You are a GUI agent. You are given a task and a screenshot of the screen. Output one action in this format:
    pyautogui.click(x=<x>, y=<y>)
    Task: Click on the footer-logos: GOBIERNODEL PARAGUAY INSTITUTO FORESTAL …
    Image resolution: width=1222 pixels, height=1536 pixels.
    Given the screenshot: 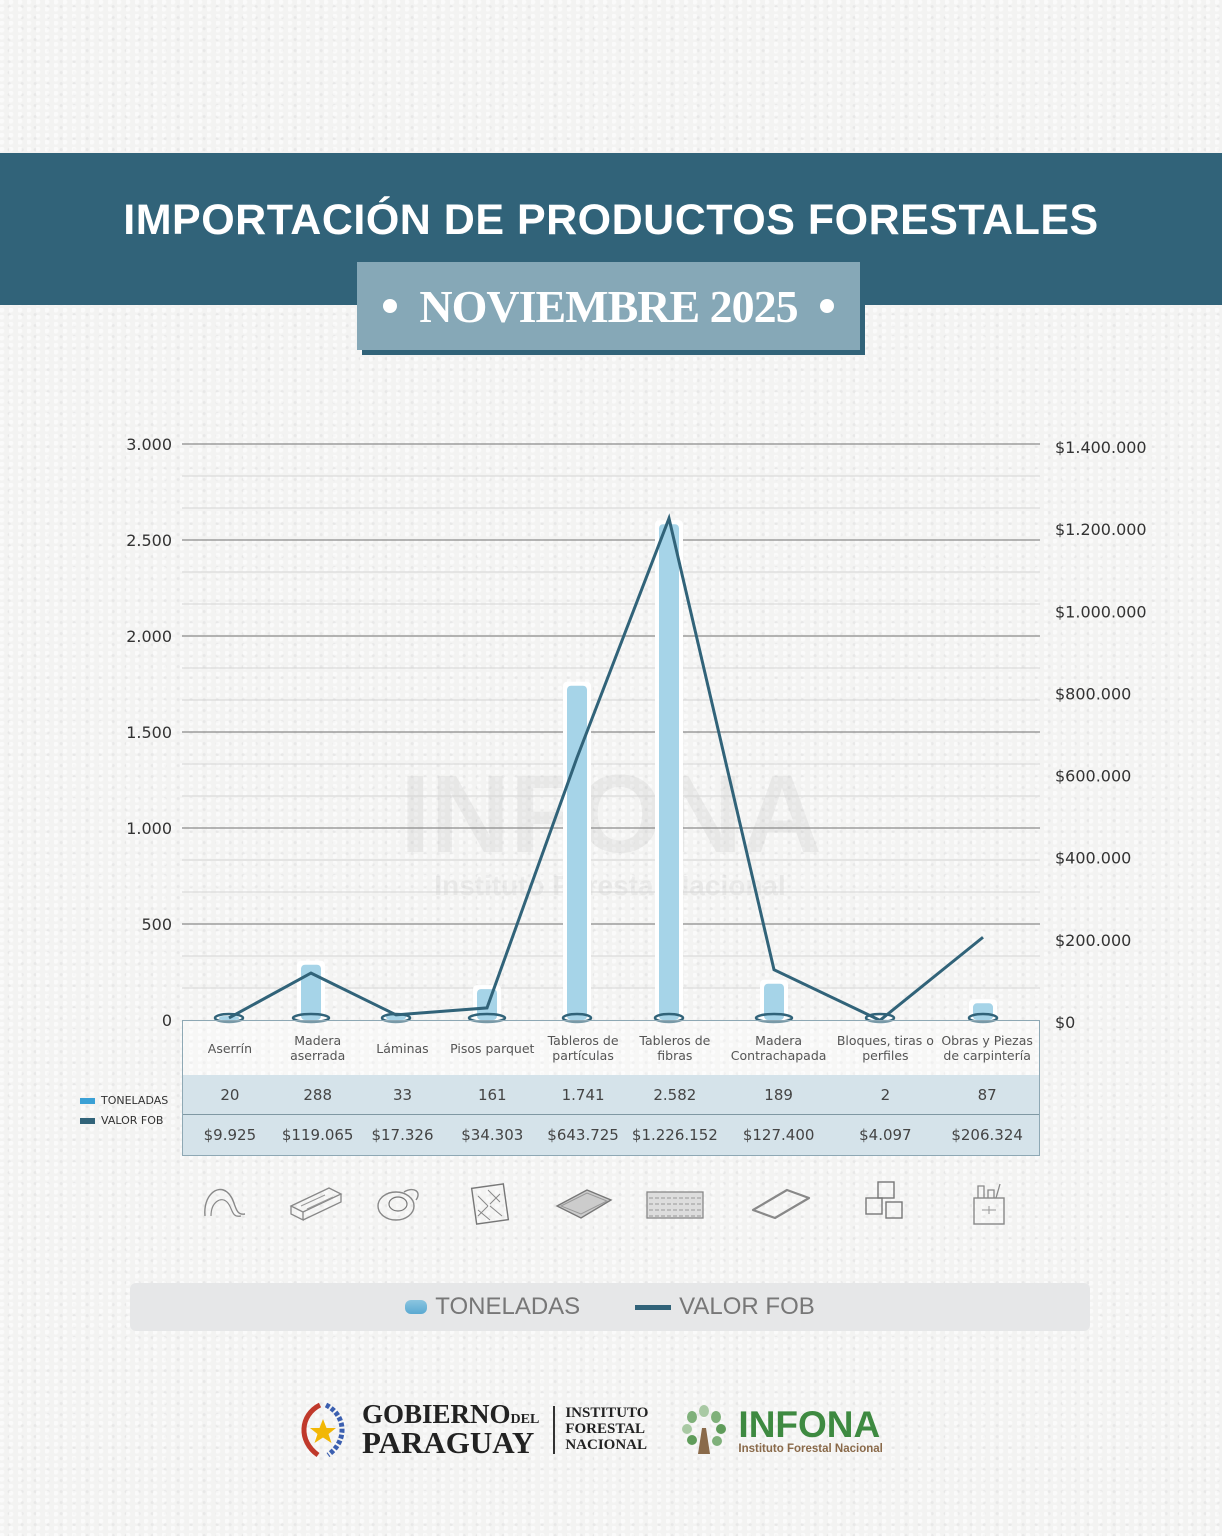 What is the action you would take?
    pyautogui.click(x=587, y=1430)
    